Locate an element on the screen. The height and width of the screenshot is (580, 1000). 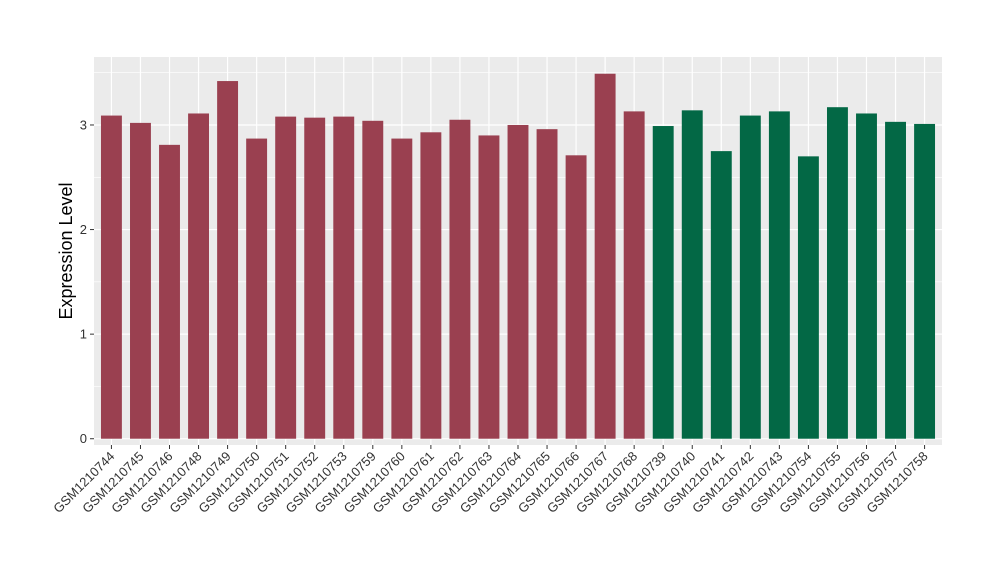
y-axis-title: Expression Level is located at coordinates (66, 250).